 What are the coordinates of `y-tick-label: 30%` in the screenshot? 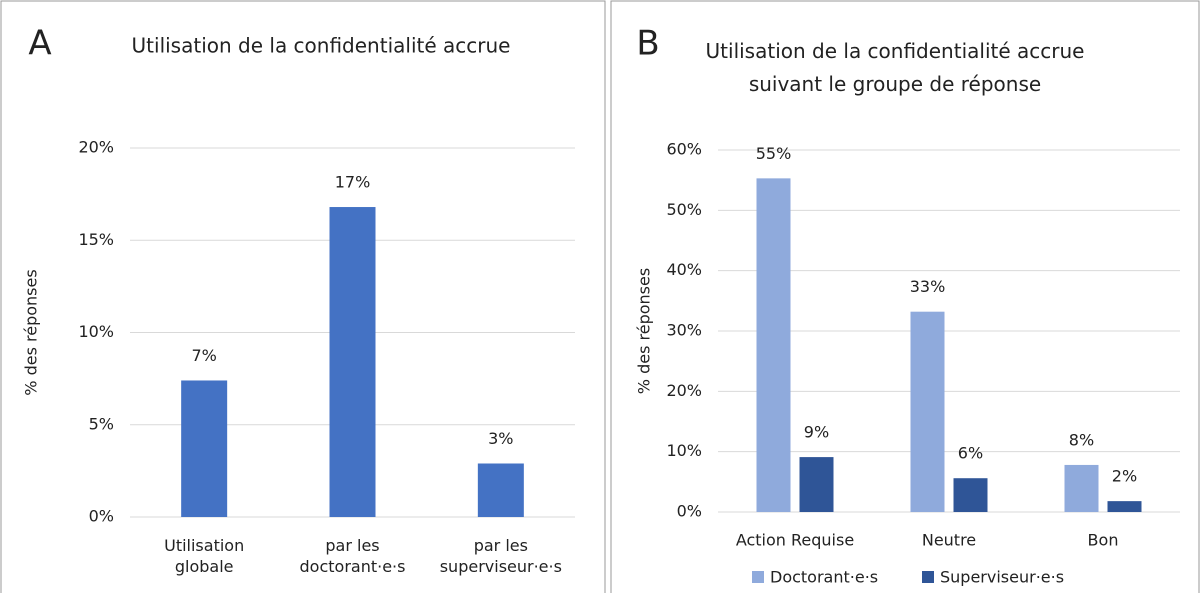 It's located at (684, 330).